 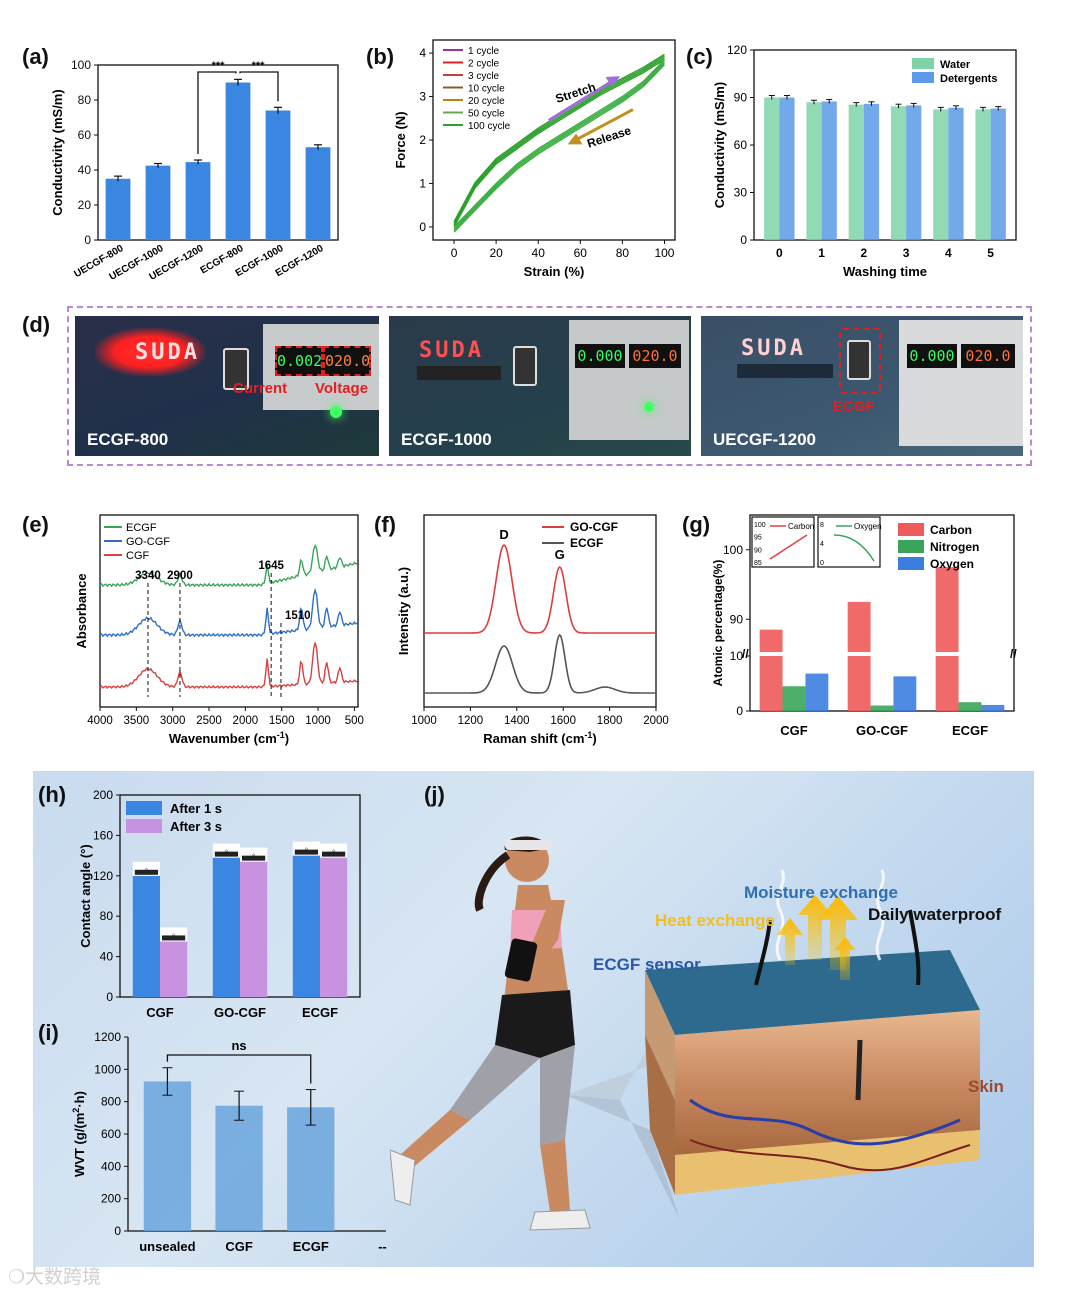 I want to click on legend-label: CGF, so click(x=138, y=556).